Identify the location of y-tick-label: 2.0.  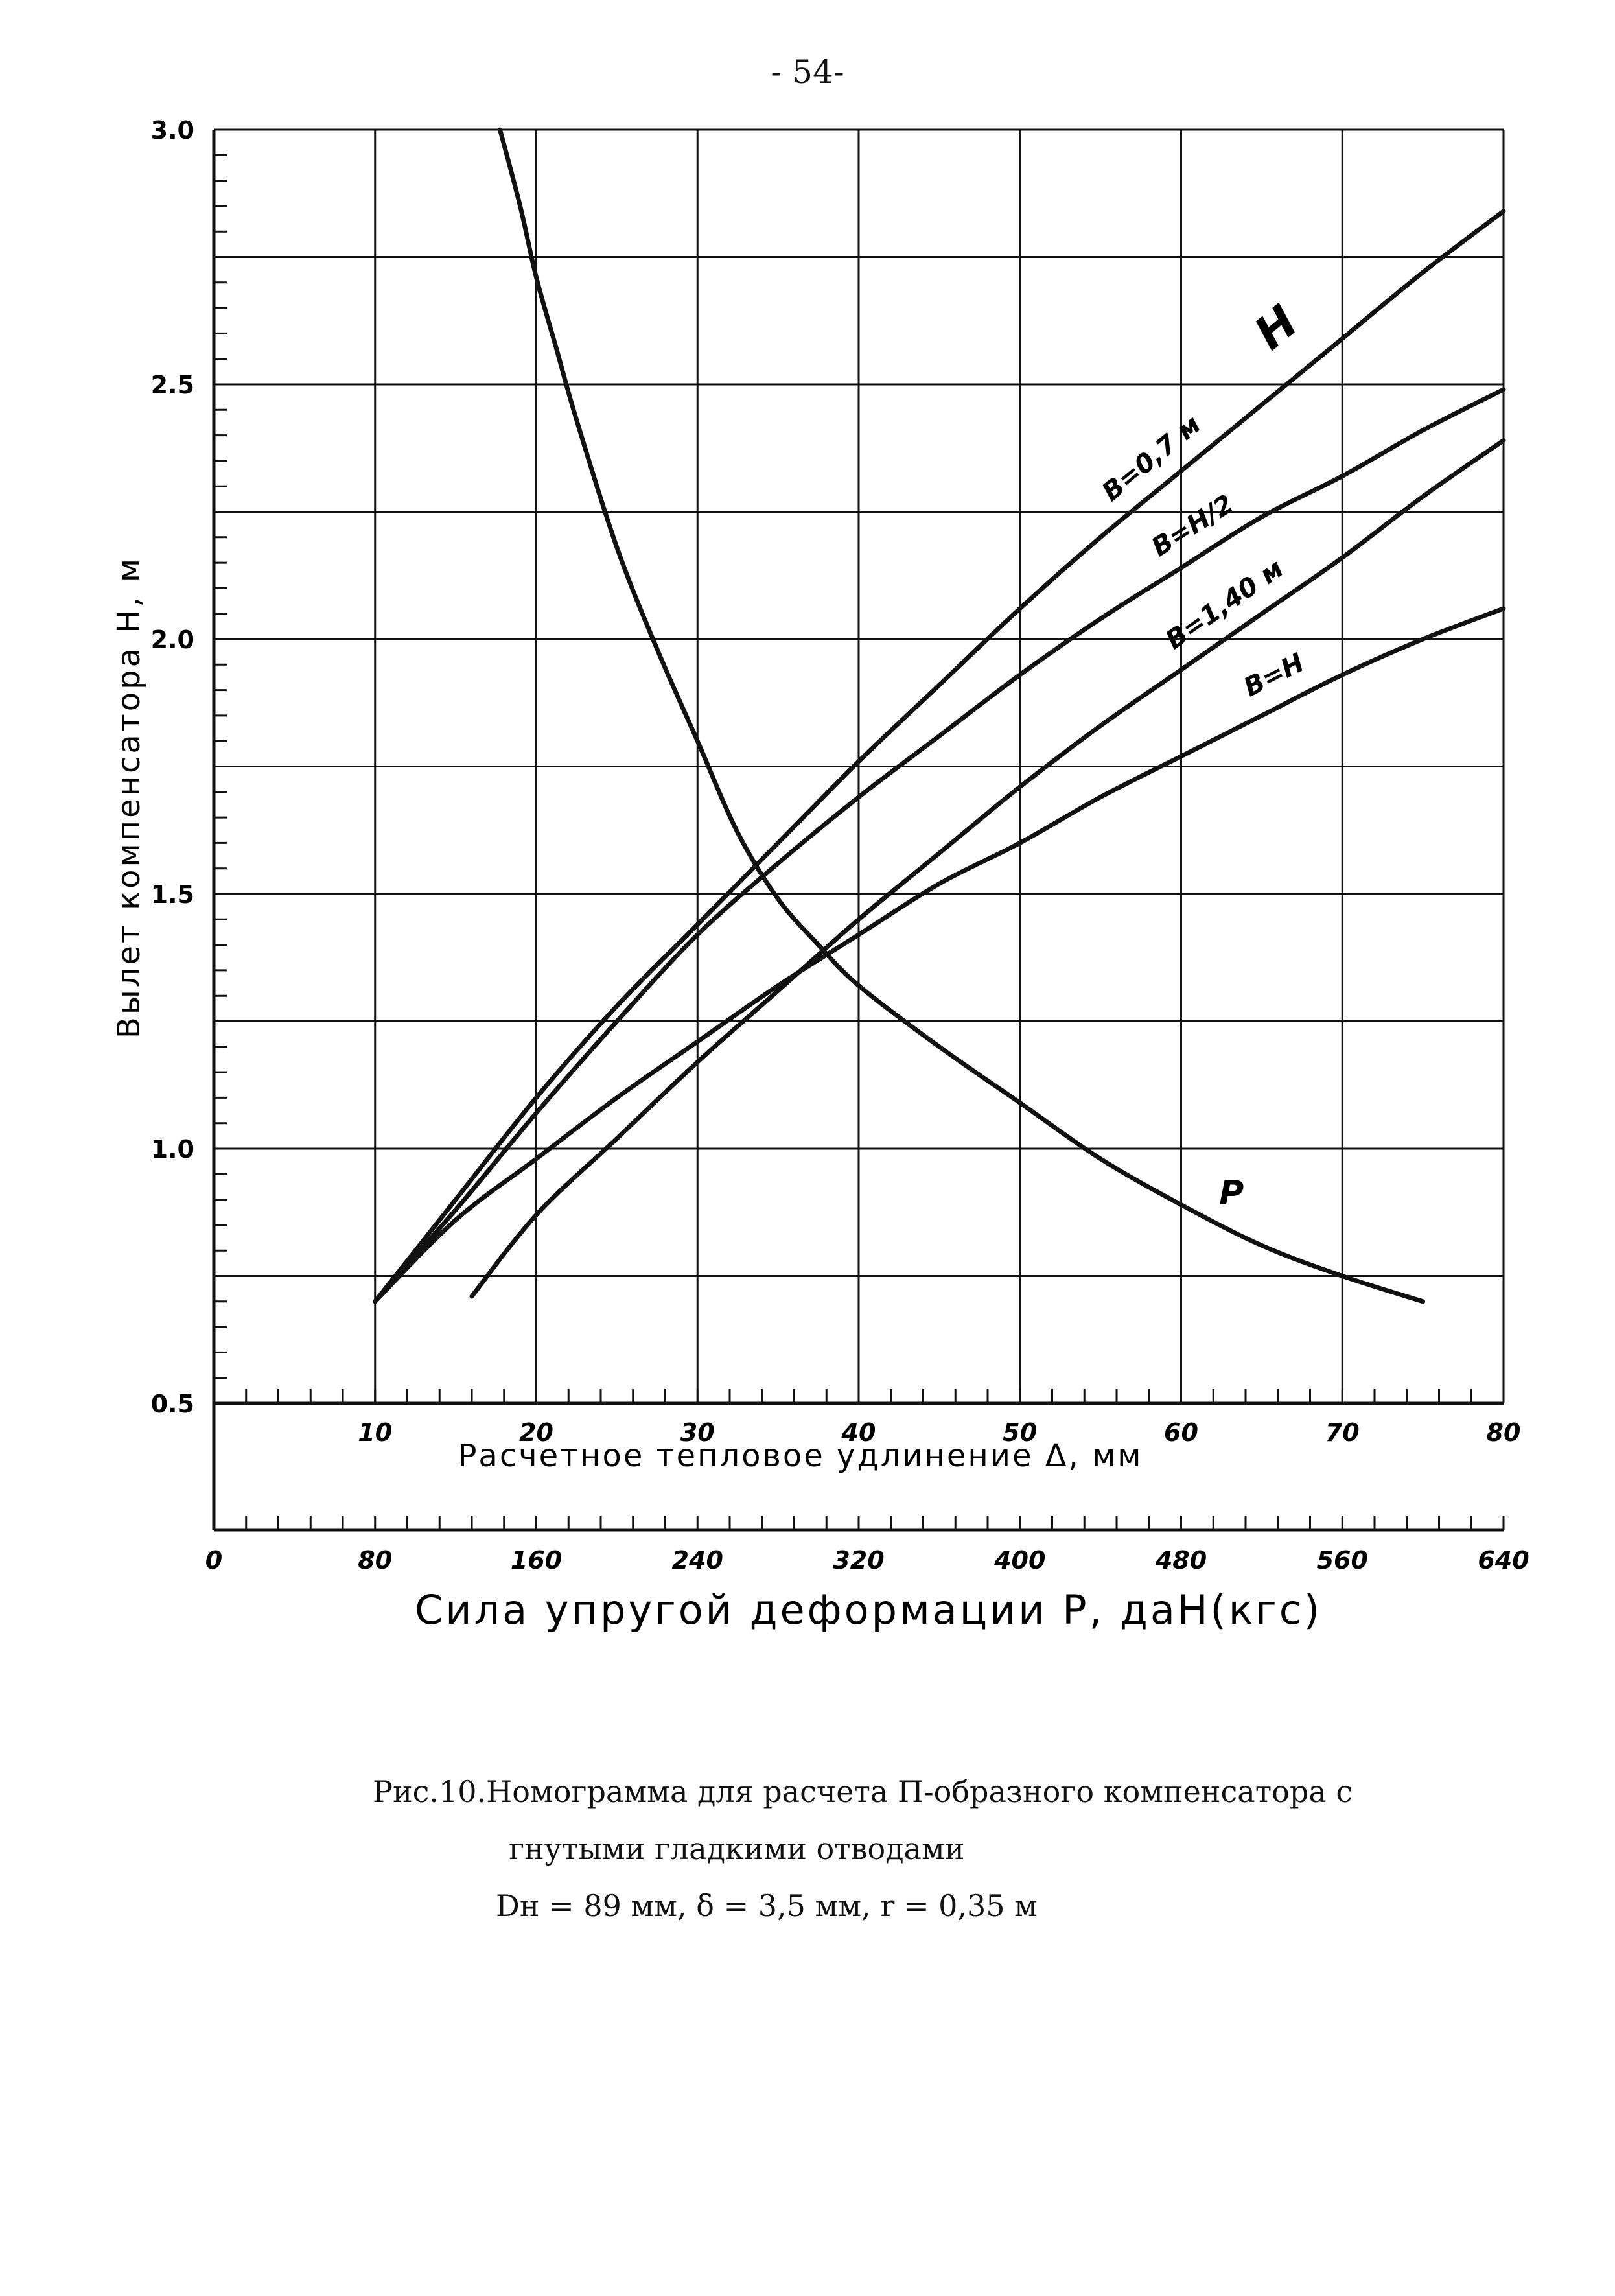
(172, 640).